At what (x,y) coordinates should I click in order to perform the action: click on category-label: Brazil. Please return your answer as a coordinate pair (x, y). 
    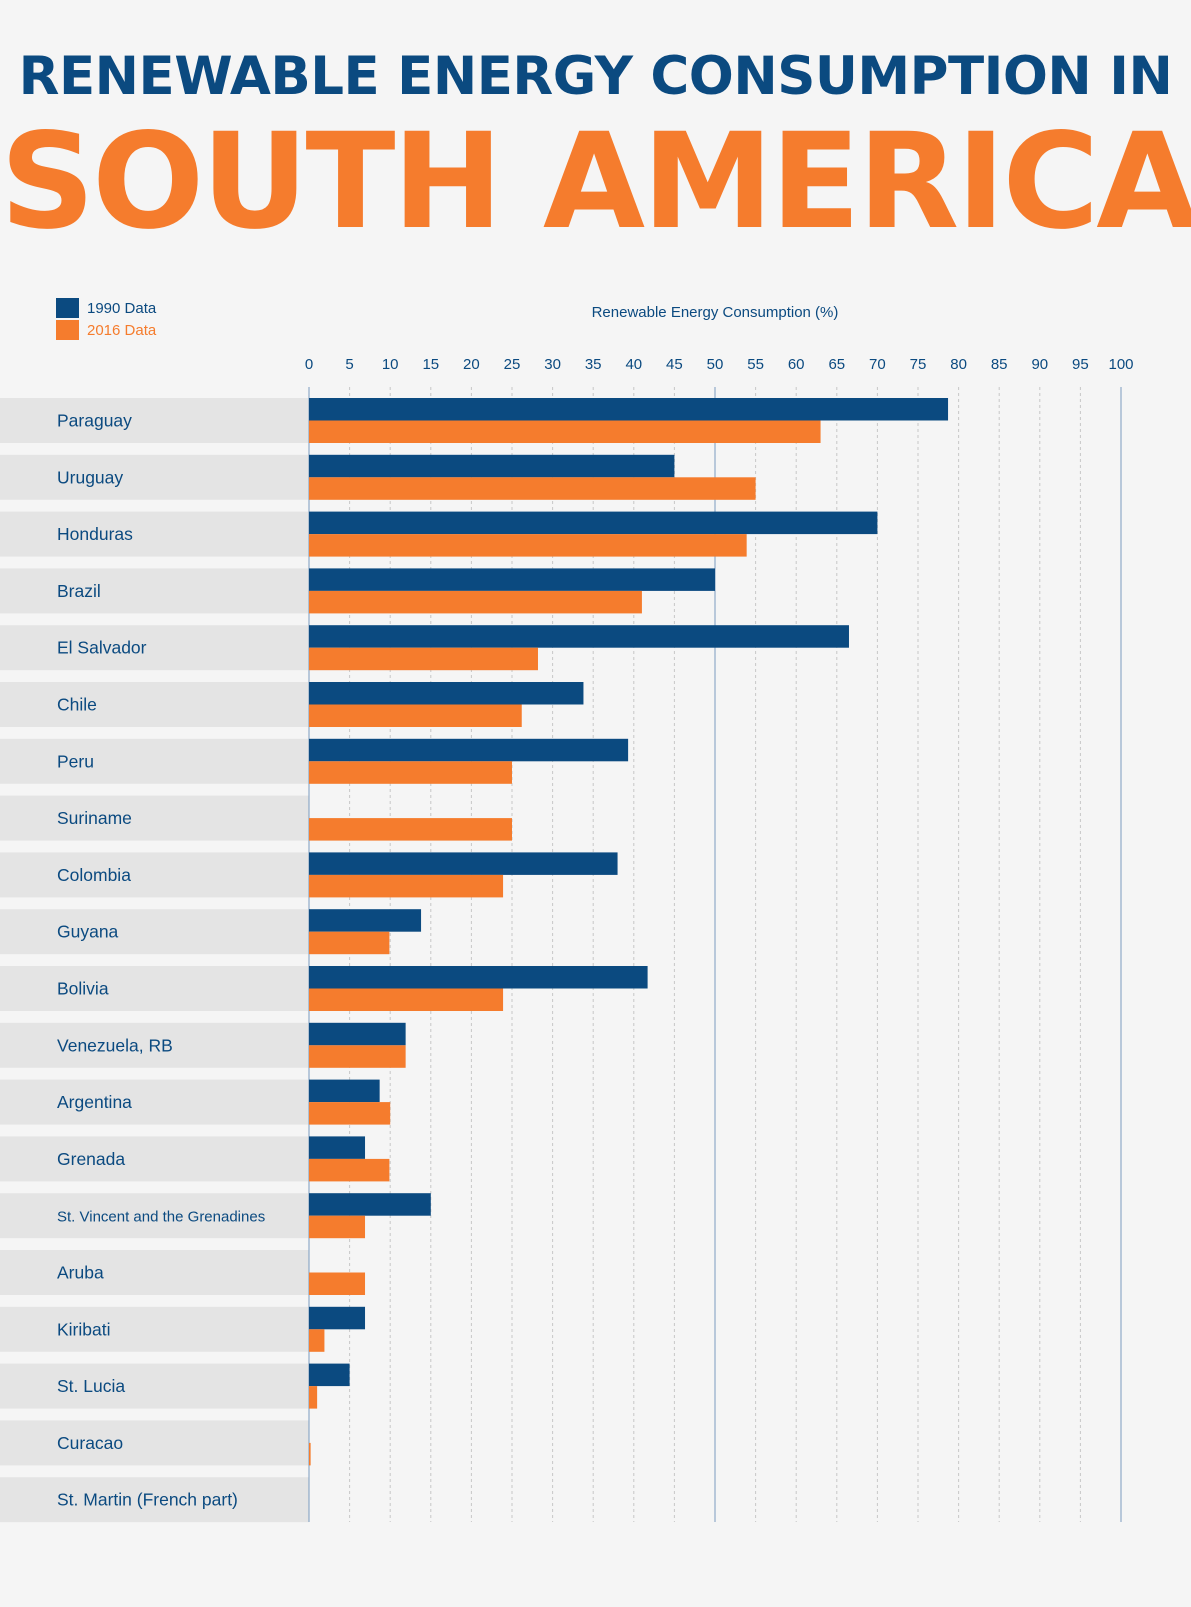
    Looking at the image, I should click on (79, 591).